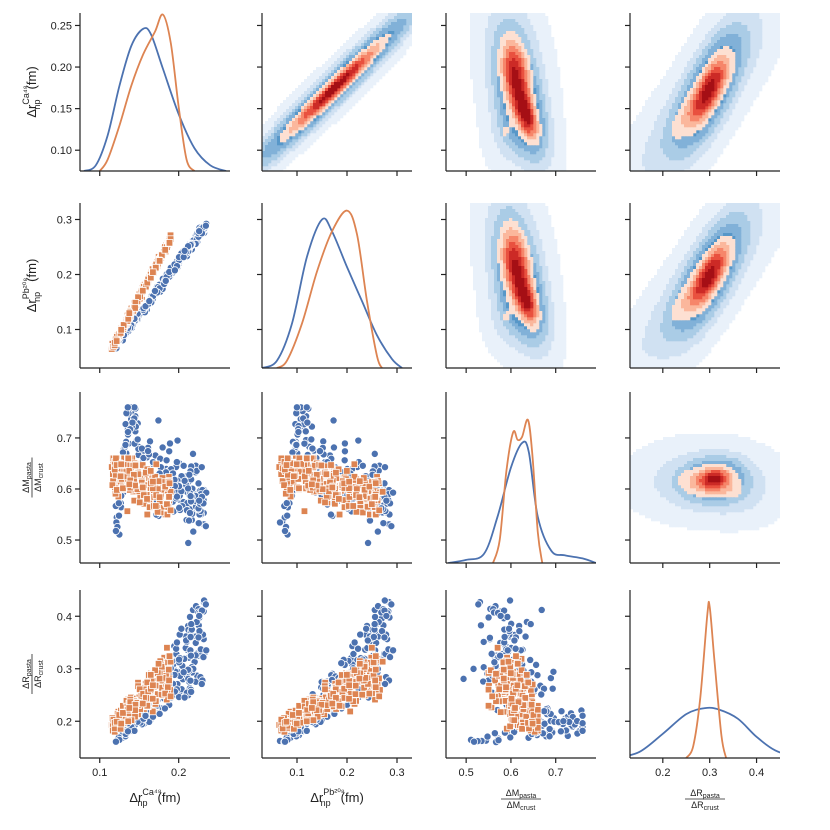  I want to click on panel-content-r2-c3, so click(705, 484).